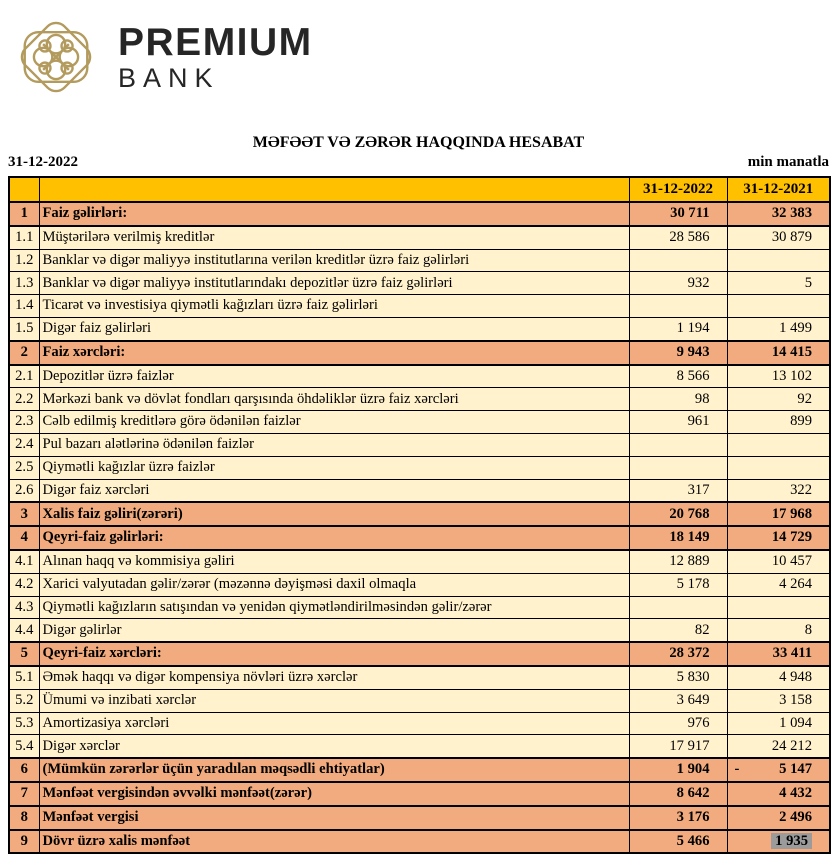  What do you see at coordinates (678, 677) in the screenshot?
I see `value-2022-cell: 5 830` at bounding box center [678, 677].